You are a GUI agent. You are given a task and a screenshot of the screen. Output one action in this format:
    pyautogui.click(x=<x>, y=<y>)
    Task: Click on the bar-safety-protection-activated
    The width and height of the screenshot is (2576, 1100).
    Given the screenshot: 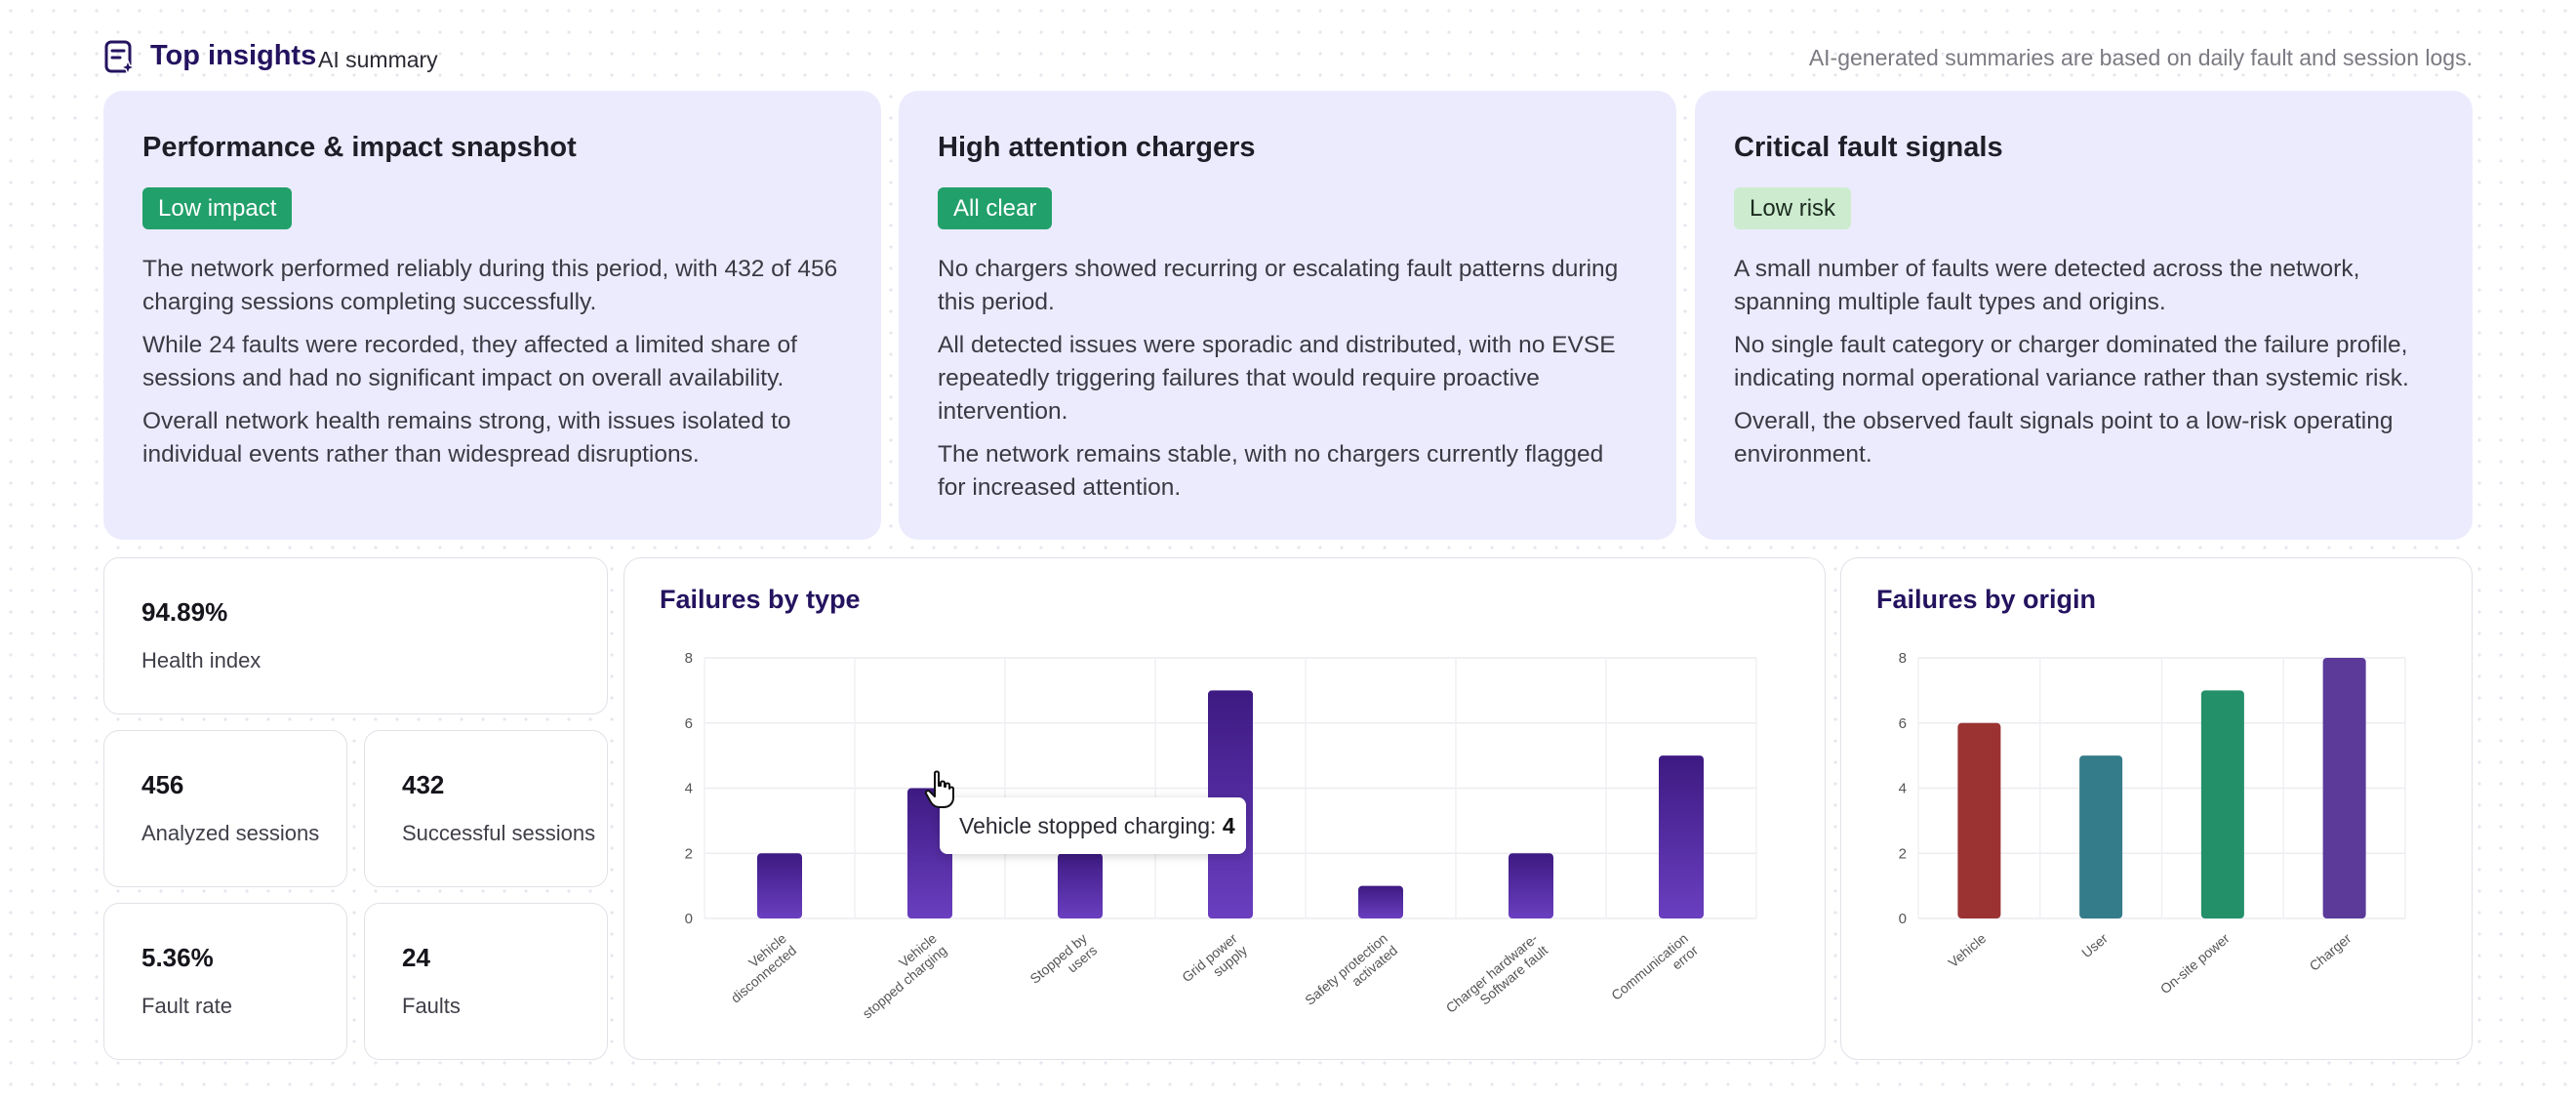 What is the action you would take?
    pyautogui.click(x=1380, y=902)
    